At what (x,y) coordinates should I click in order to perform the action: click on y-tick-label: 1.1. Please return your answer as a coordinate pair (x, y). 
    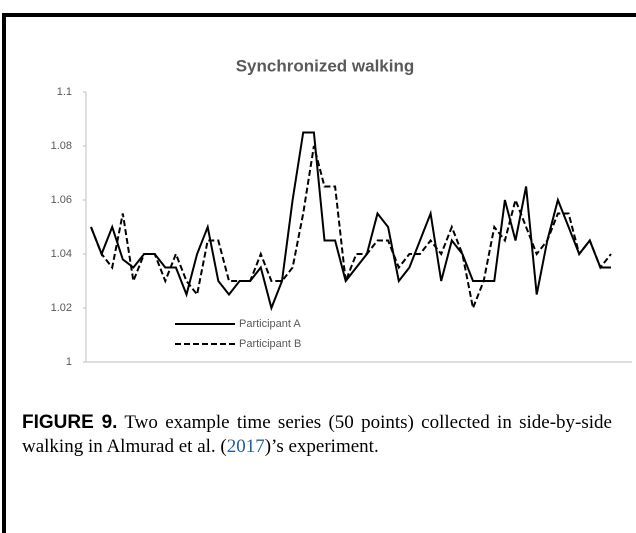
    Looking at the image, I should click on (64, 92).